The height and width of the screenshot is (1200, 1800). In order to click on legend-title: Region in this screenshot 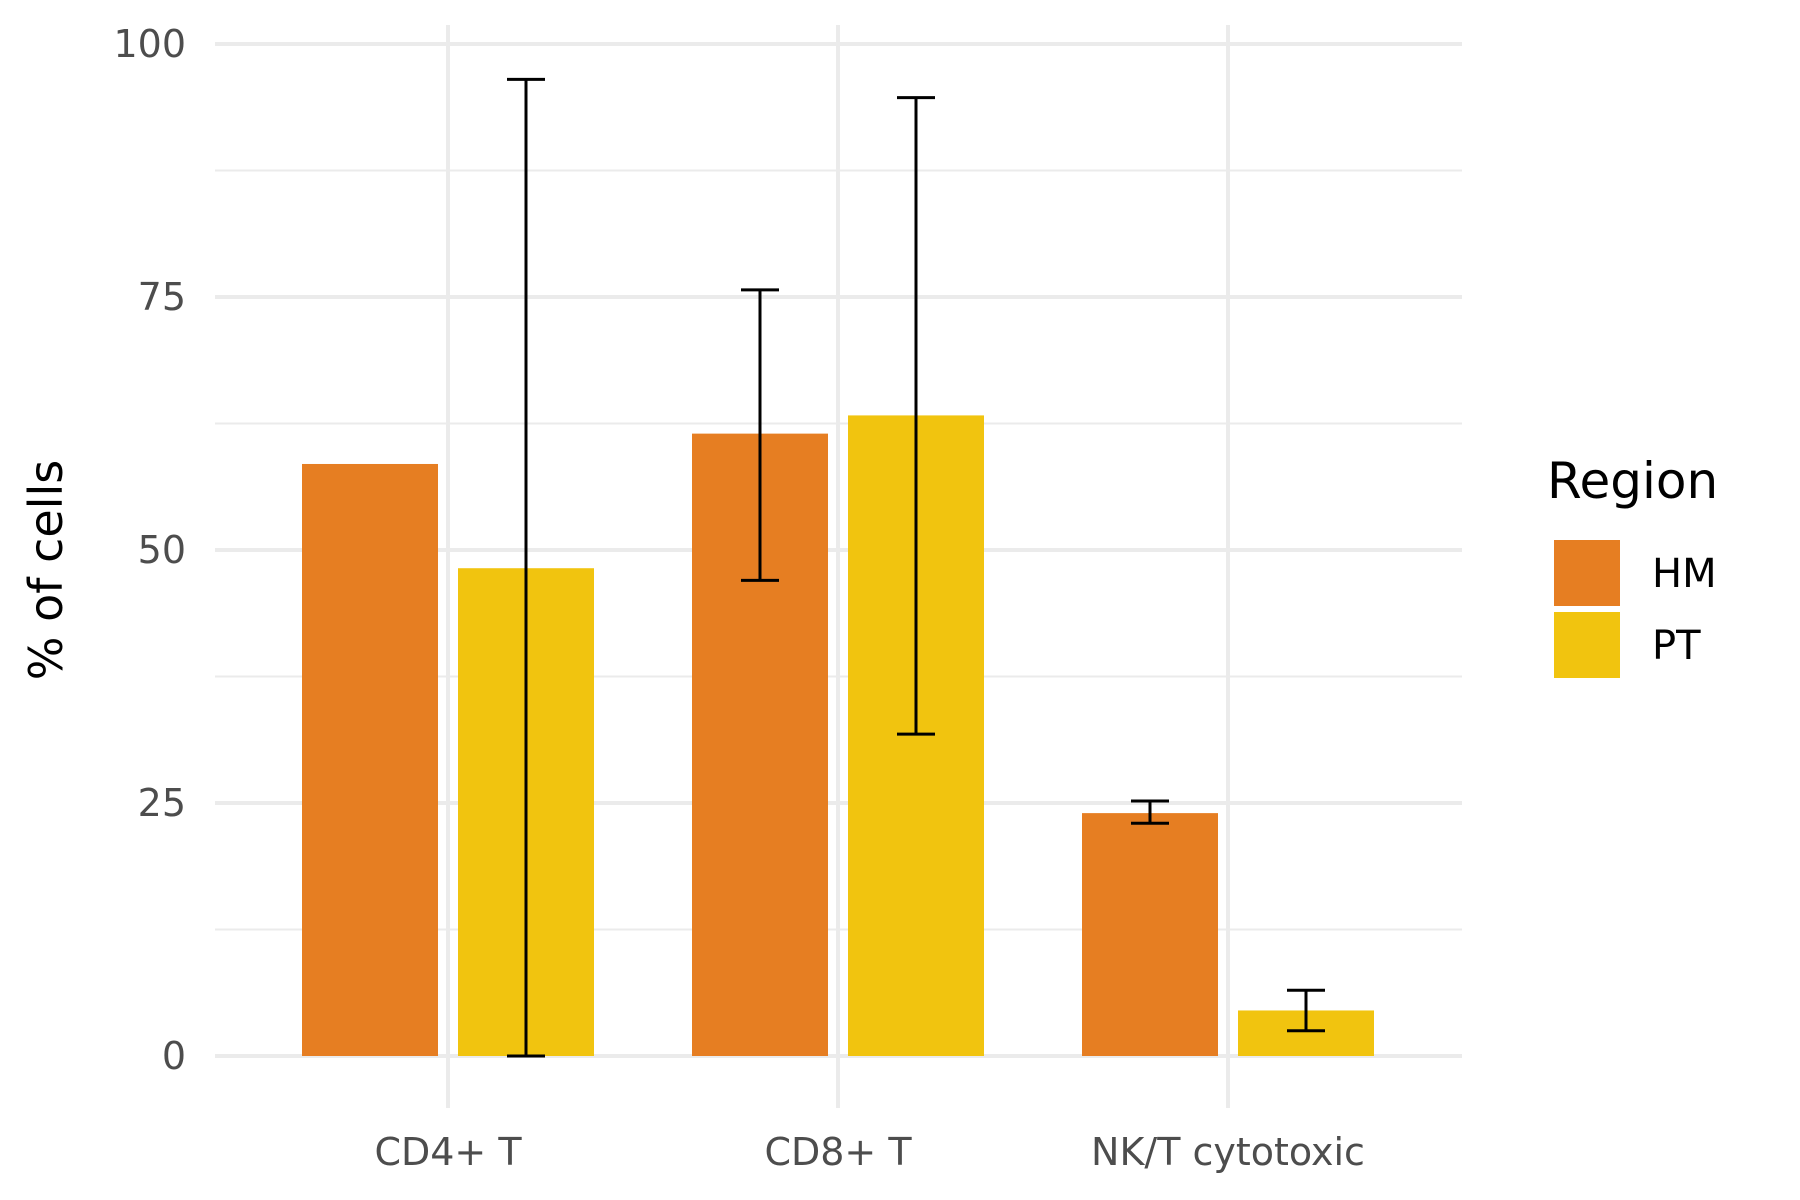, I will do `click(1632, 481)`.